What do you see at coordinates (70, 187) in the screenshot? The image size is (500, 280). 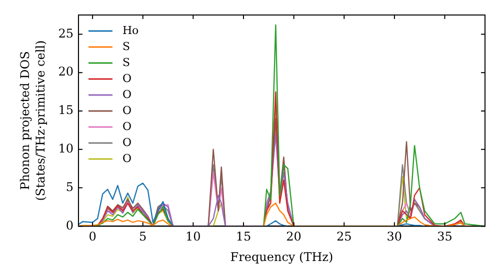 I see `y-tick-label: 5` at bounding box center [70, 187].